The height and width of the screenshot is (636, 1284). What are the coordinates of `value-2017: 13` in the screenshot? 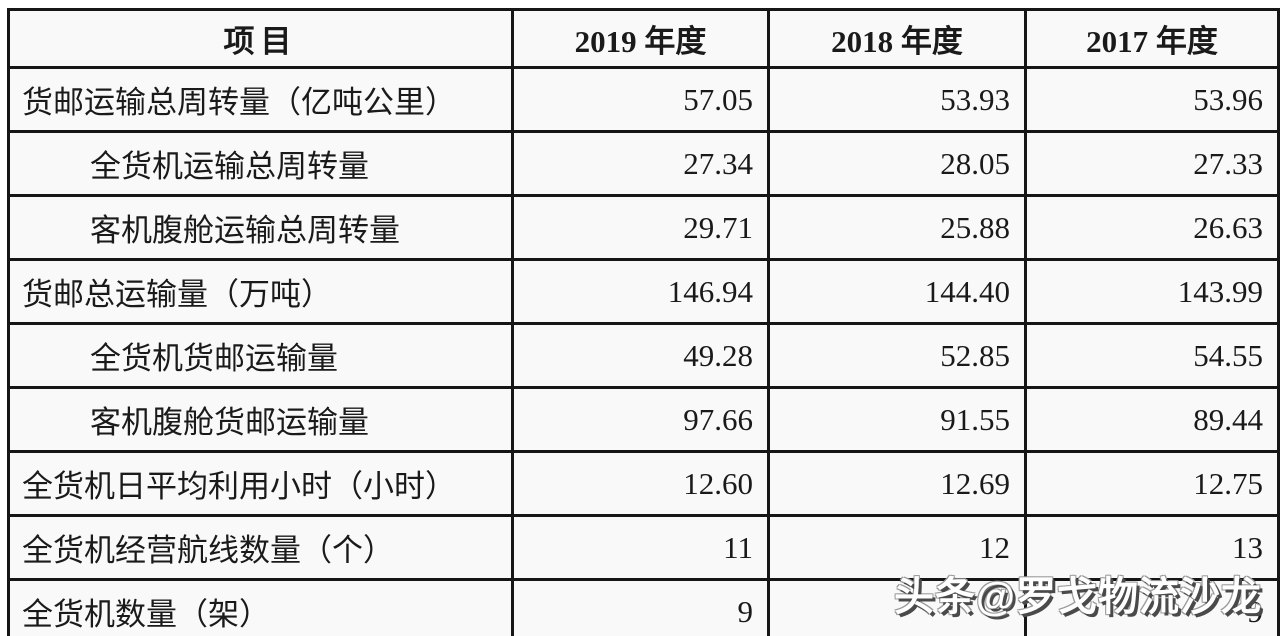 It's located at (1152, 547).